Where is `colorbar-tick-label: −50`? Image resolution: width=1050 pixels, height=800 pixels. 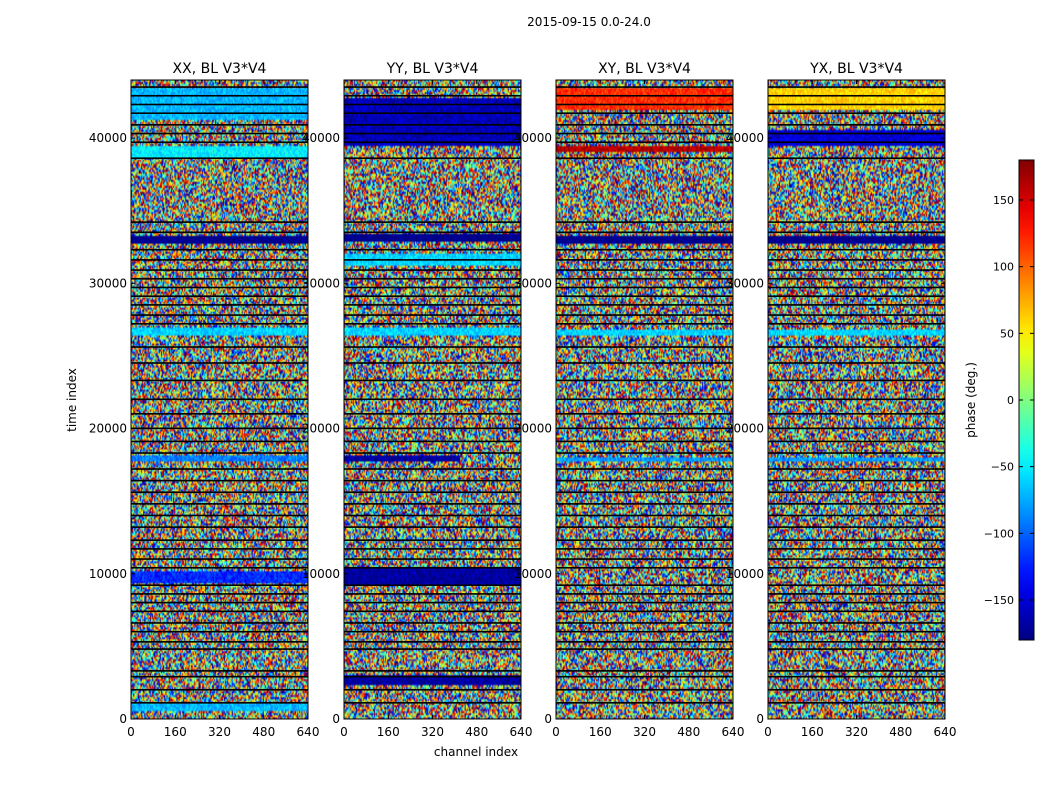
colorbar-tick-label: −50 is located at coordinates (1002, 467).